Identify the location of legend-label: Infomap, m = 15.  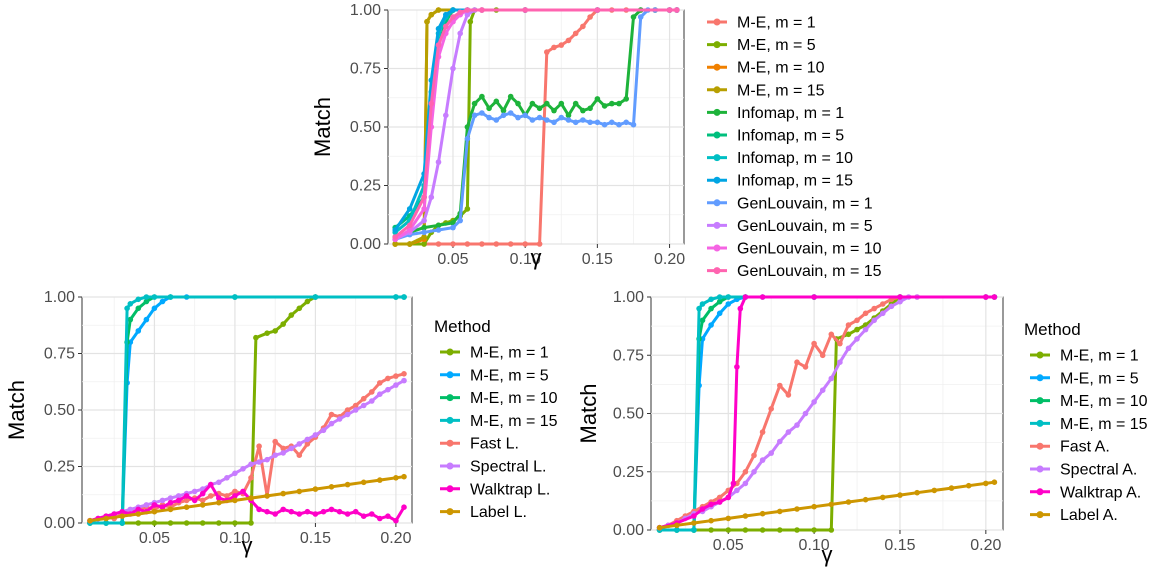
(795, 181).